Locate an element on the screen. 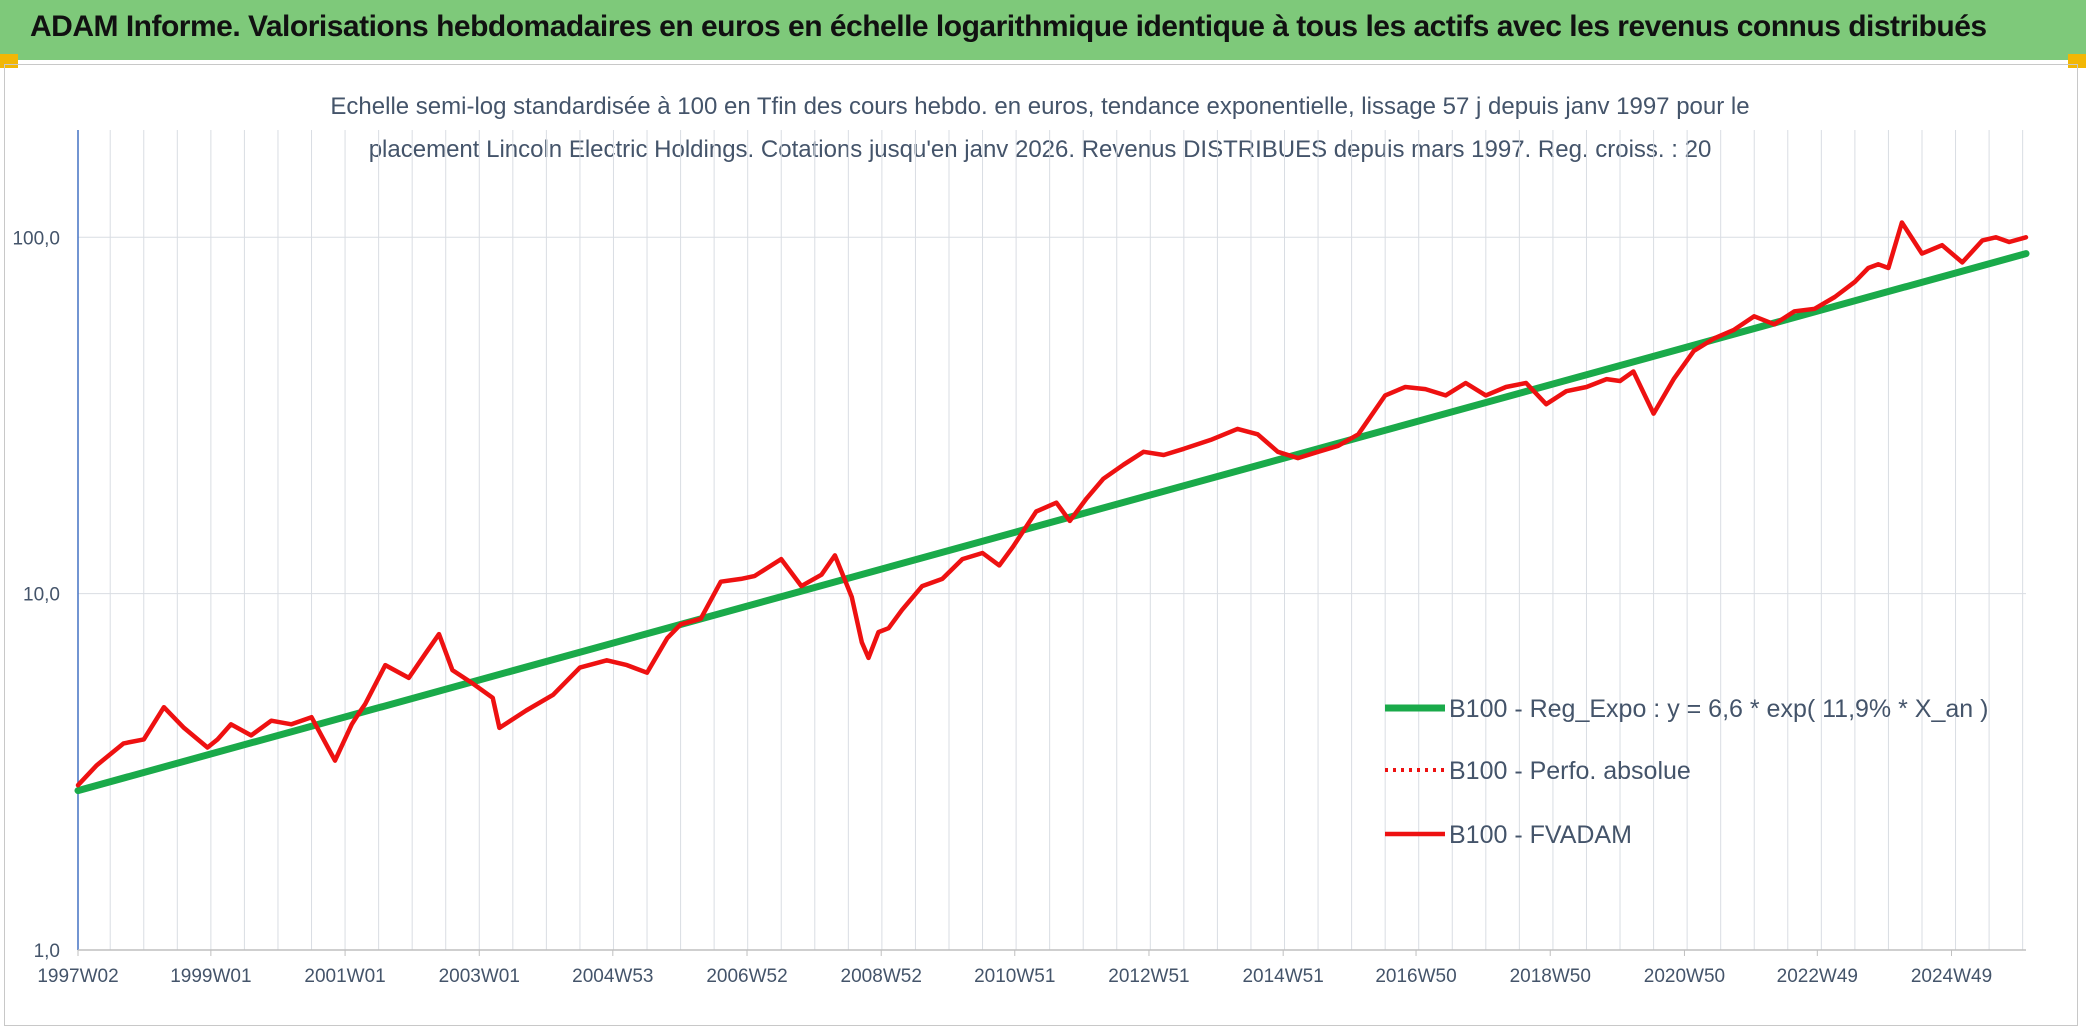 The height and width of the screenshot is (1033, 2086). x-tick-label: 2012W51 is located at coordinates (1148, 976).